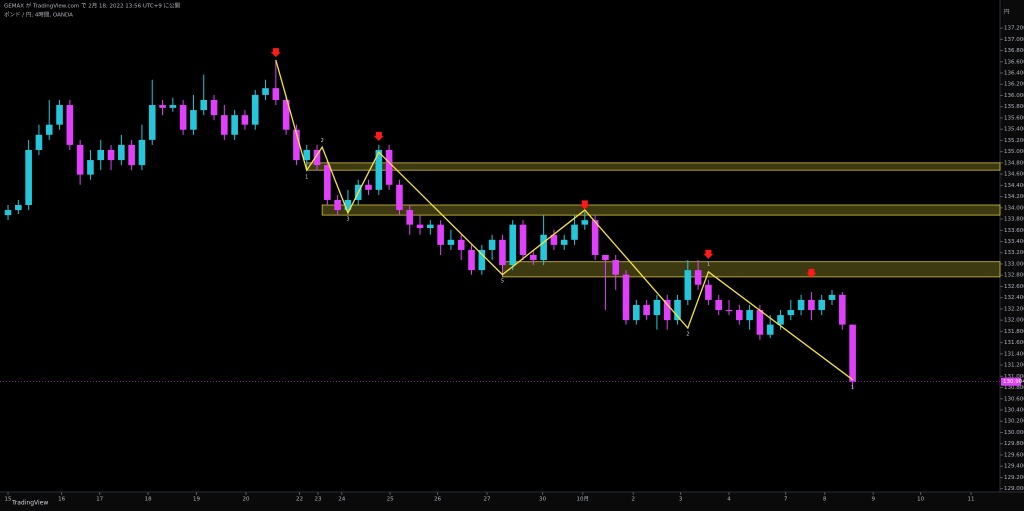 The height and width of the screenshot is (511, 1024). What do you see at coordinates (1014, 455) in the screenshot?
I see `y-tick-label: 129.600` at bounding box center [1014, 455].